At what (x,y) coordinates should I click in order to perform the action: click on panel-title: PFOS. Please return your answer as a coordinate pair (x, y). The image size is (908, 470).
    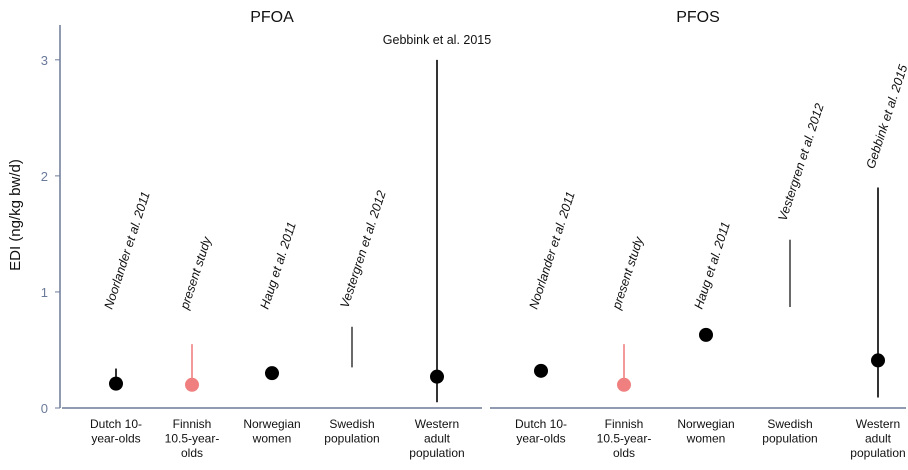
    Looking at the image, I should click on (698, 17).